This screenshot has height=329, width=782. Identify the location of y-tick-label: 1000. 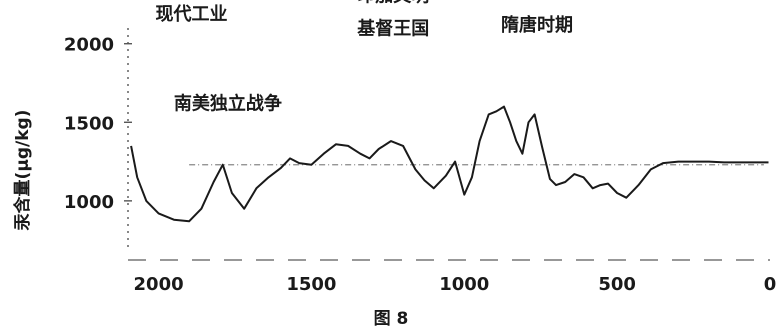
(89, 202).